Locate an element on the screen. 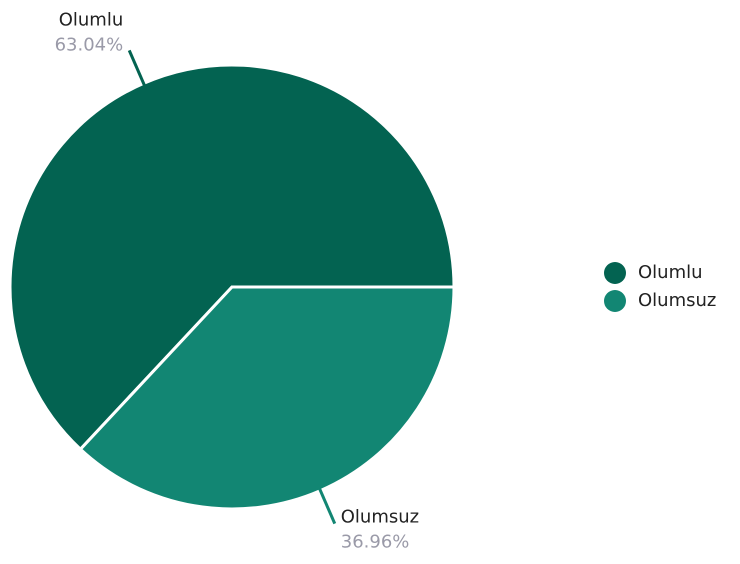 Image resolution: width=740 pixels, height=564 pixels. slice-value-label: 36.96% is located at coordinates (375, 542).